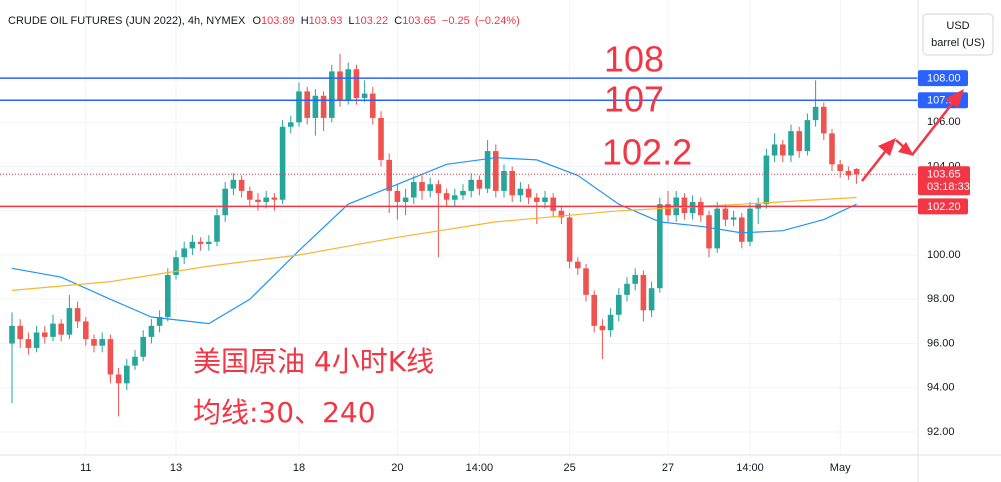 The height and width of the screenshot is (482, 1001). What do you see at coordinates (941, 432) in the screenshot?
I see `y-tick-label: 92.00` at bounding box center [941, 432].